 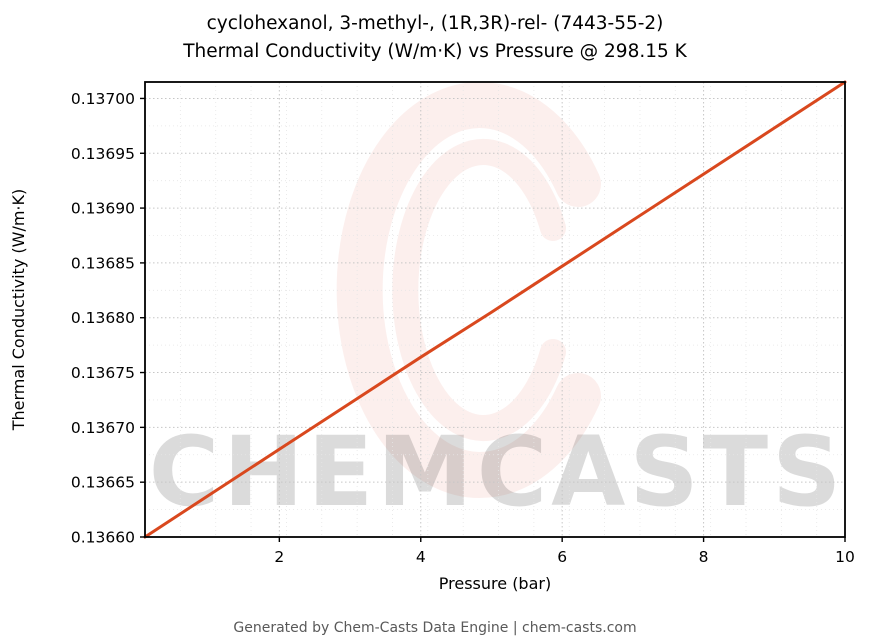 I want to click on y-tick-label: 0.13700, so click(x=103, y=99).